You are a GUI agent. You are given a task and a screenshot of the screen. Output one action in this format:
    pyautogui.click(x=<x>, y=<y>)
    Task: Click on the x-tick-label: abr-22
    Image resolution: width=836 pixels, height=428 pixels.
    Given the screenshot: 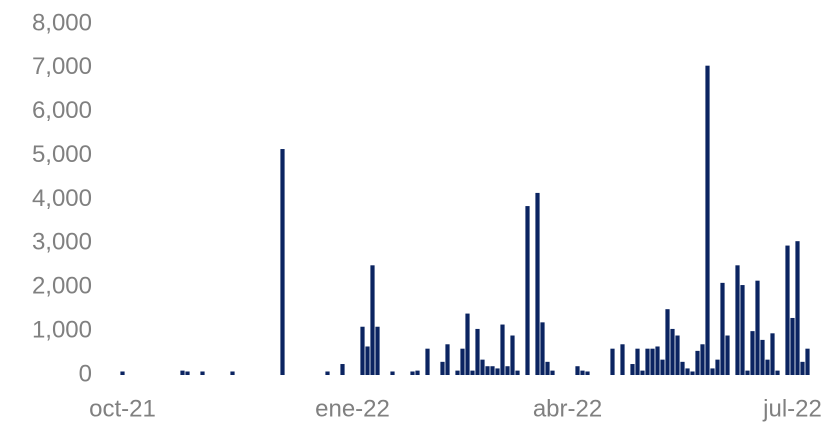 What is the action you would take?
    pyautogui.click(x=567, y=408)
    